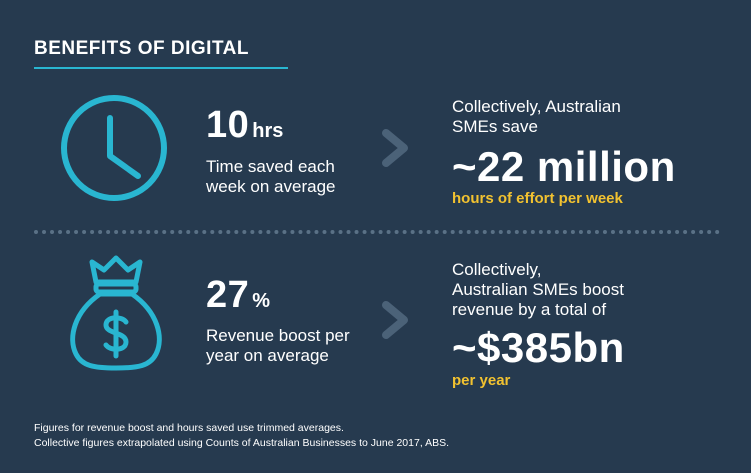 Image resolution: width=751 pixels, height=473 pixels. Describe the element at coordinates (537, 198) in the screenshot. I see `hours-figure-caption: hours of effort per week` at that location.